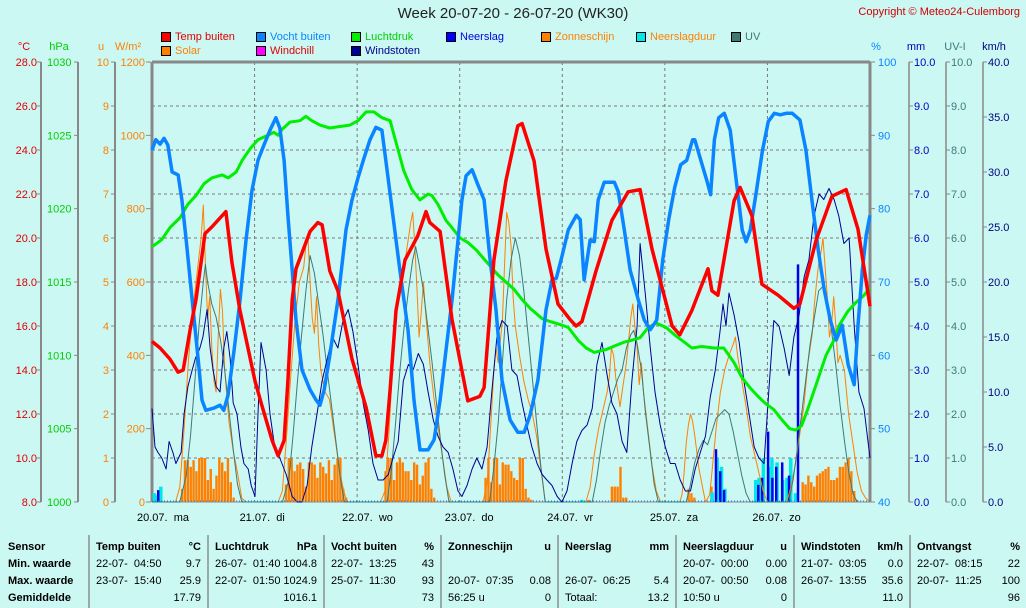 The image size is (1026, 608). I want to click on stats-column-name: Luchtdruk, so click(242, 547).